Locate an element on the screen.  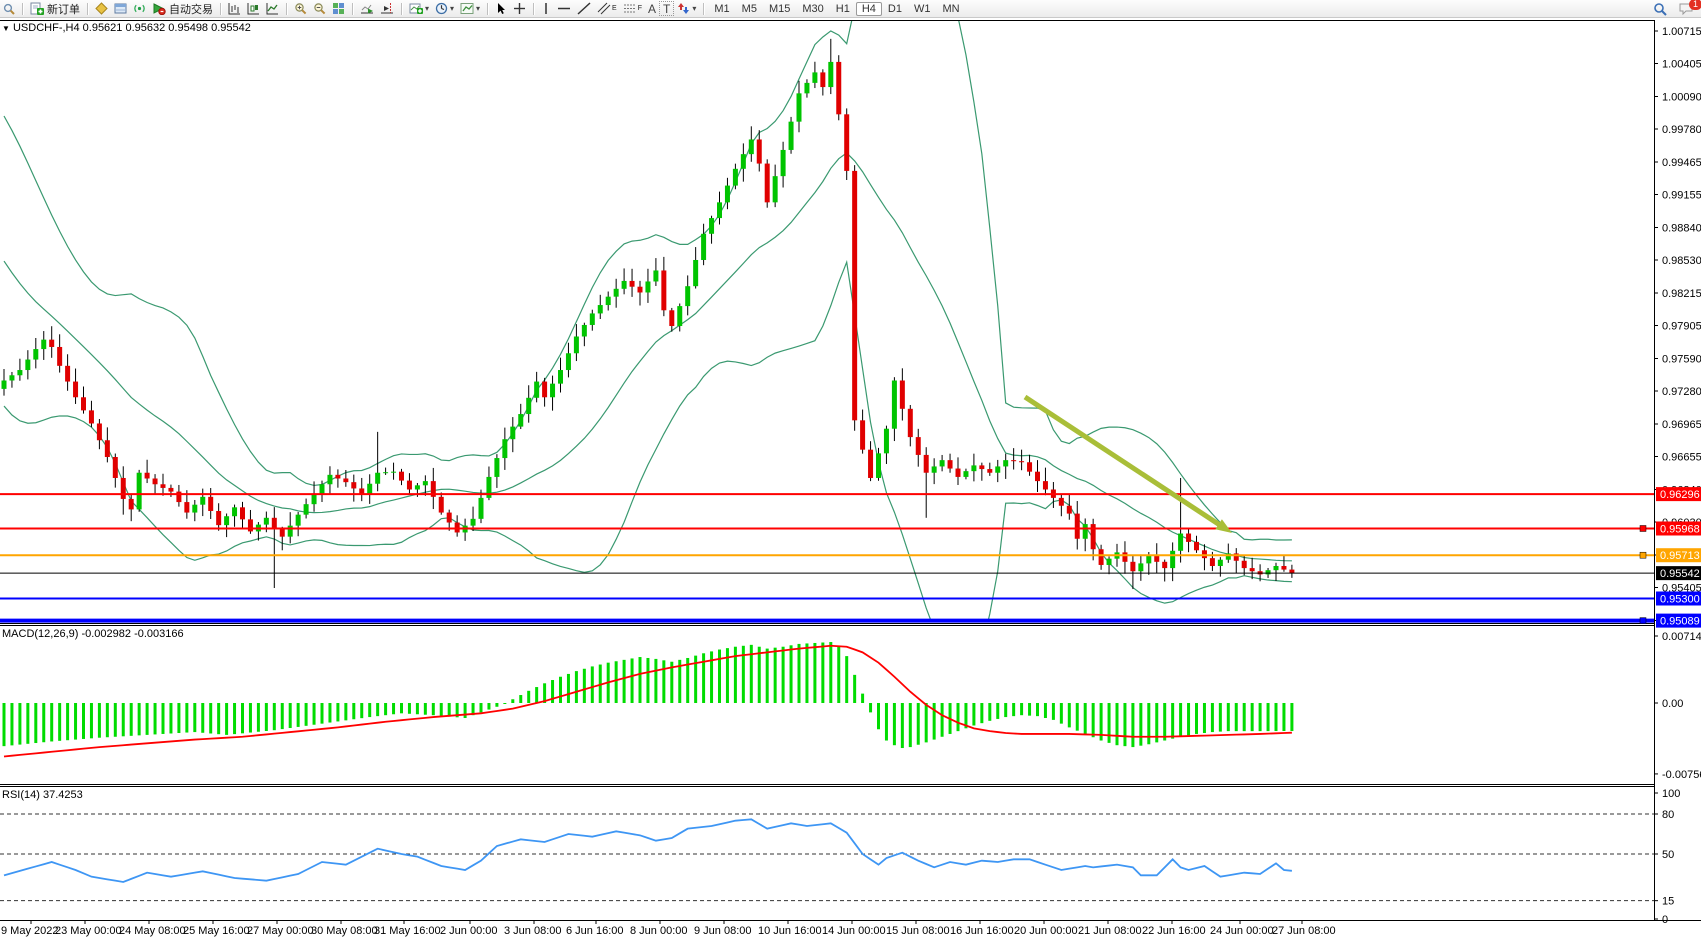
rsi-axis-label: 80 is located at coordinates (1668, 815).